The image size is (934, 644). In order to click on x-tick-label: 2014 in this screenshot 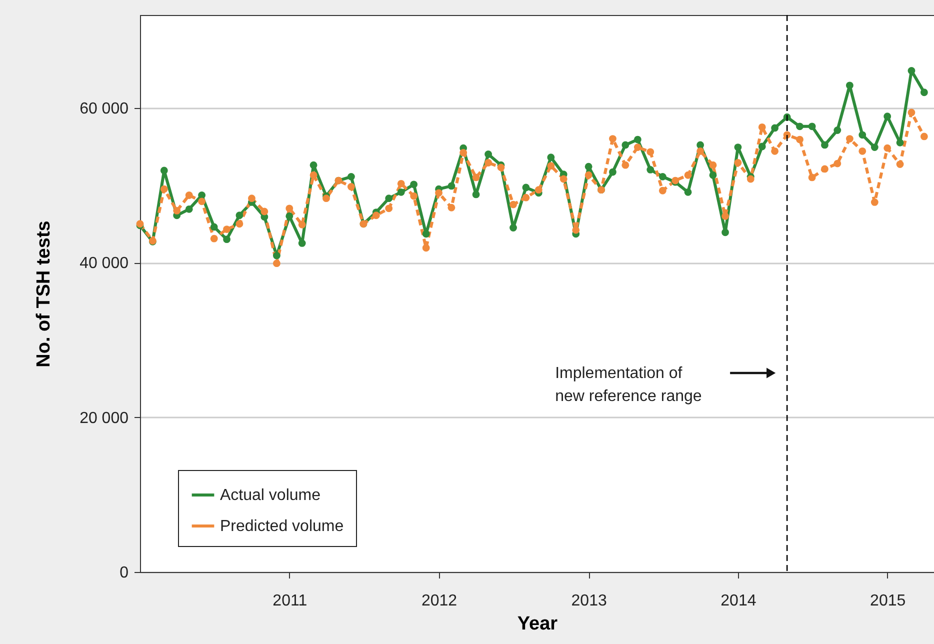, I will do `click(738, 601)`.